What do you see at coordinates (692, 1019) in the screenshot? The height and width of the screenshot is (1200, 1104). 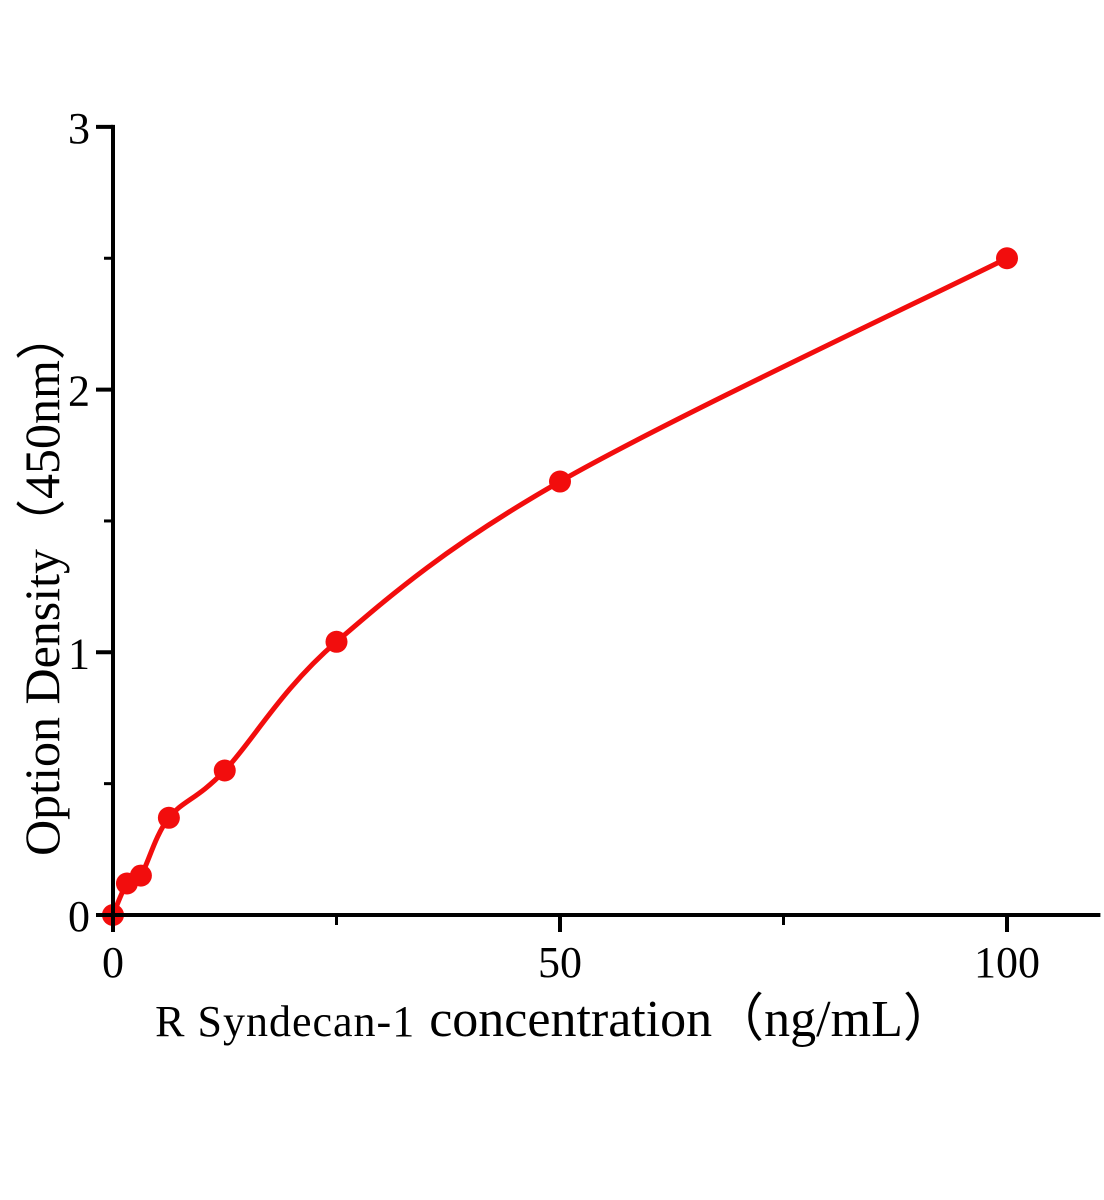 I see `x-axis-title-main: concentration（ng/mL）` at bounding box center [692, 1019].